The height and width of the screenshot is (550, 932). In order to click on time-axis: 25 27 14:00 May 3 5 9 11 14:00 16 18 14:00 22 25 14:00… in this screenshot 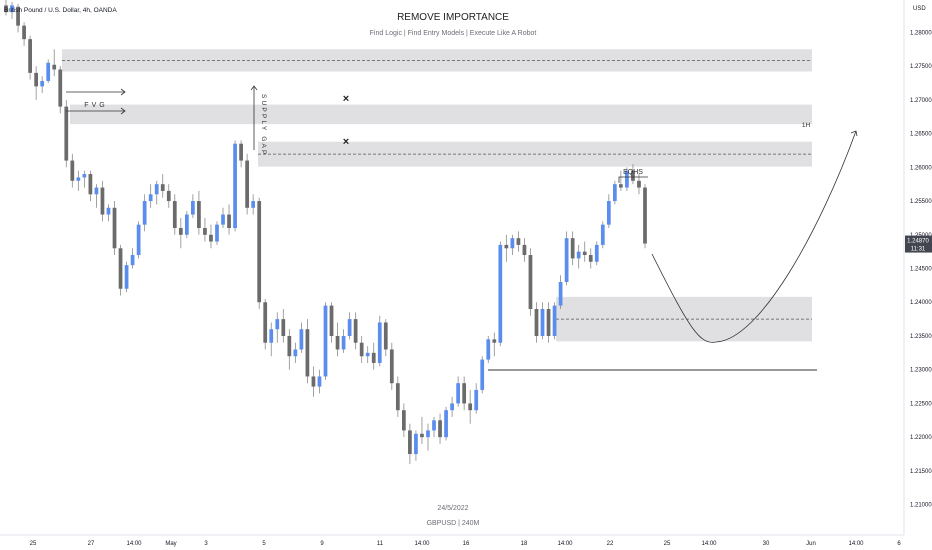, I will do `click(466, 544)`.